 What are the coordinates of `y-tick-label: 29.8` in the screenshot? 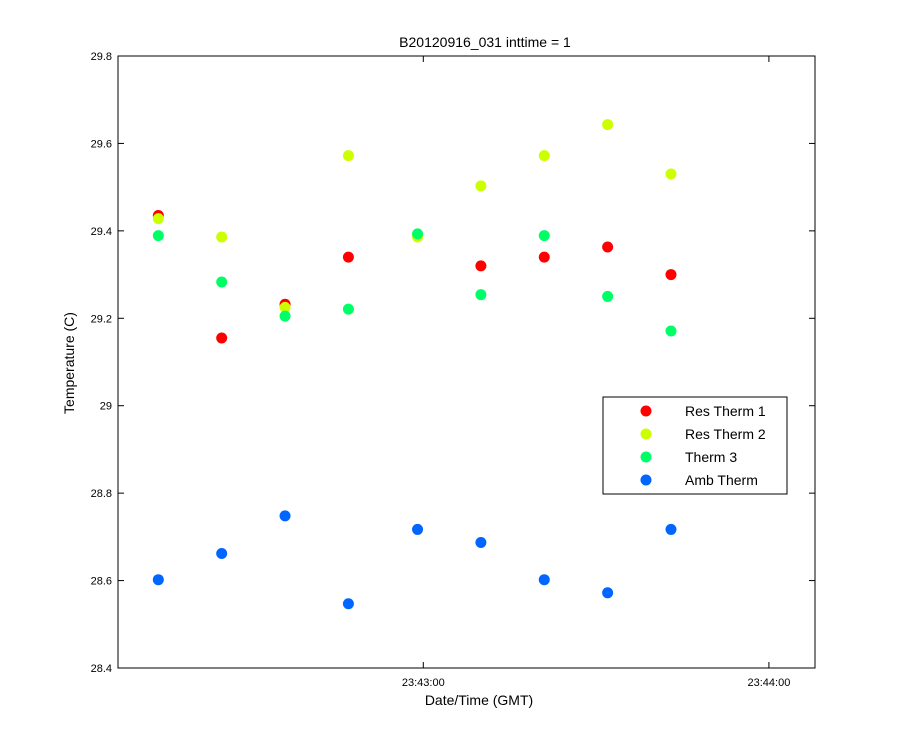 It's located at (101, 57).